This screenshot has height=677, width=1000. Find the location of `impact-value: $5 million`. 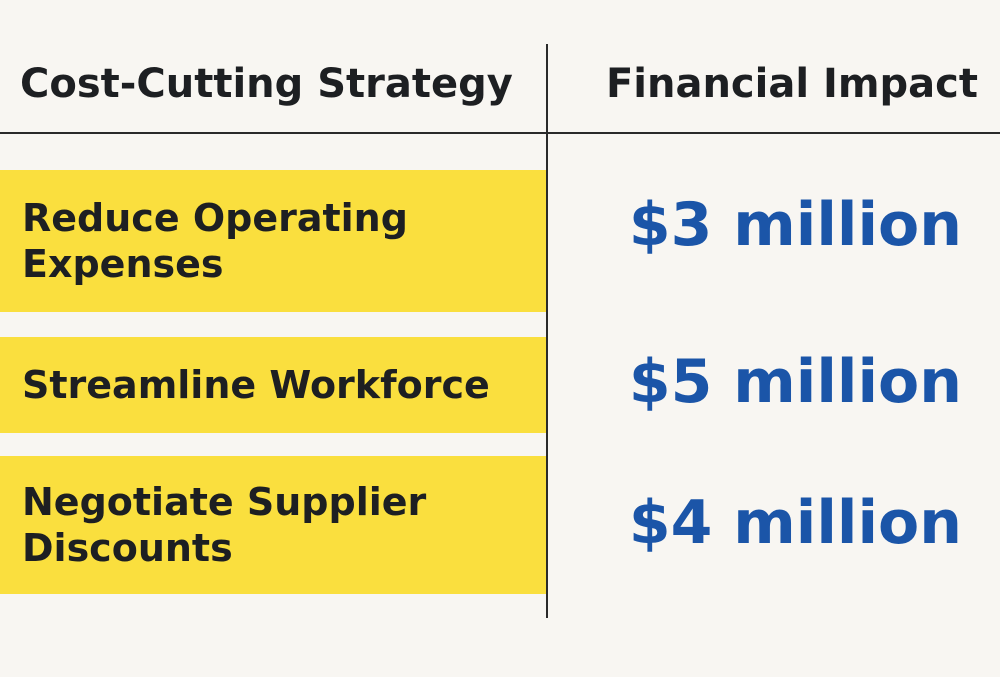

impact-value: $5 million is located at coordinates (795, 382).